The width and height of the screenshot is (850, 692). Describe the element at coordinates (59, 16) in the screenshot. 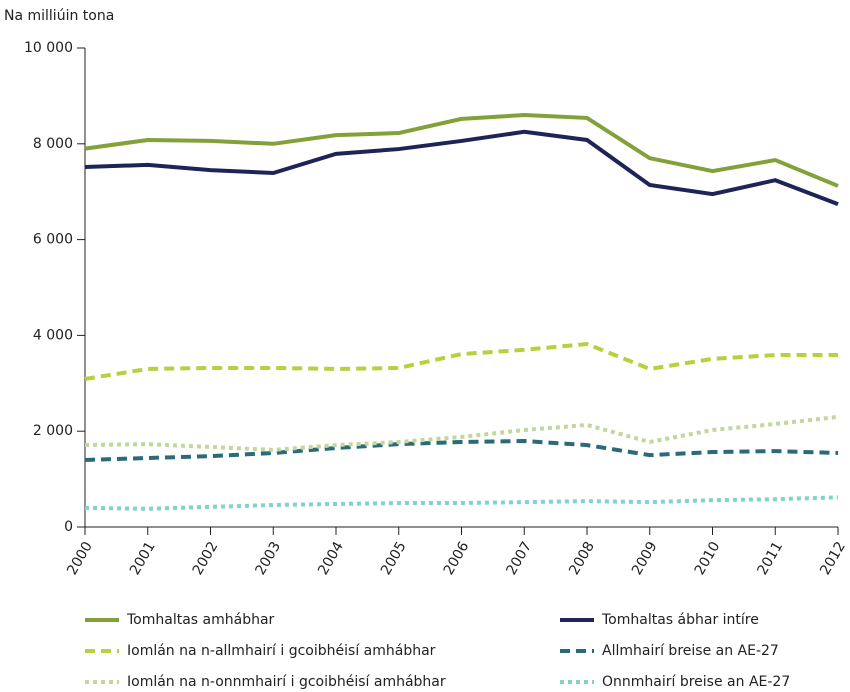

I see `y-axis-label: Na milliúin tona` at that location.